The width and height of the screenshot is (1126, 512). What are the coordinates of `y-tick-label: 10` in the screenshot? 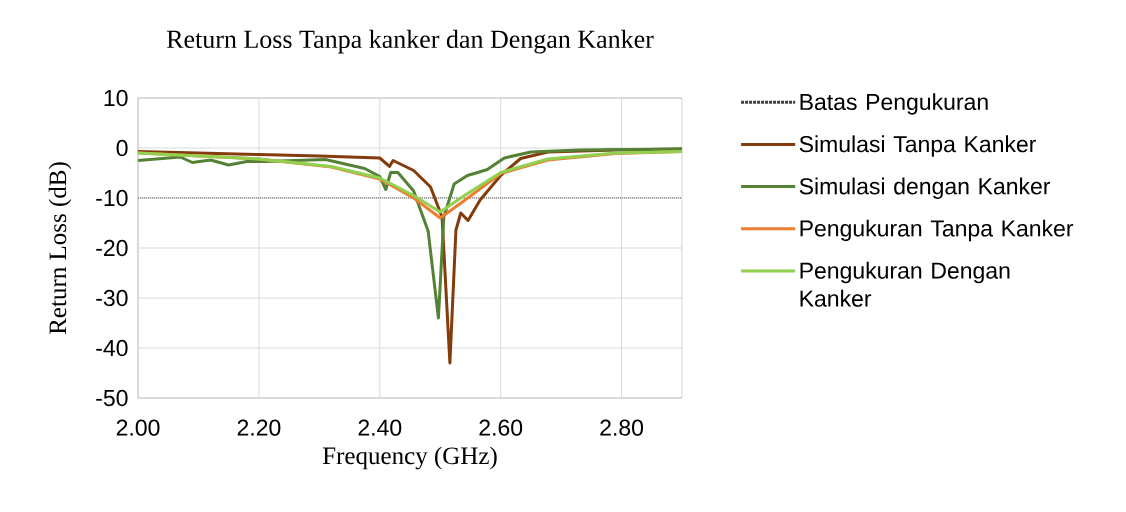 It's located at (116, 98).